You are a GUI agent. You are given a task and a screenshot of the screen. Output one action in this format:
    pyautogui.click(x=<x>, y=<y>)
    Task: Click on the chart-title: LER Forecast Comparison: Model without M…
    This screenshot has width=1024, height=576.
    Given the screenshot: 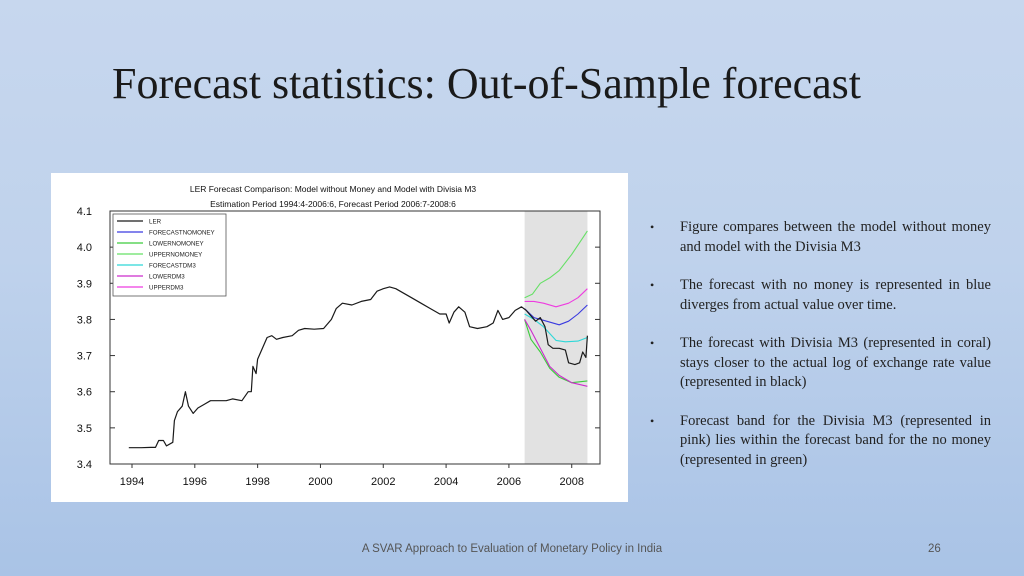 What is the action you would take?
    pyautogui.click(x=333, y=189)
    